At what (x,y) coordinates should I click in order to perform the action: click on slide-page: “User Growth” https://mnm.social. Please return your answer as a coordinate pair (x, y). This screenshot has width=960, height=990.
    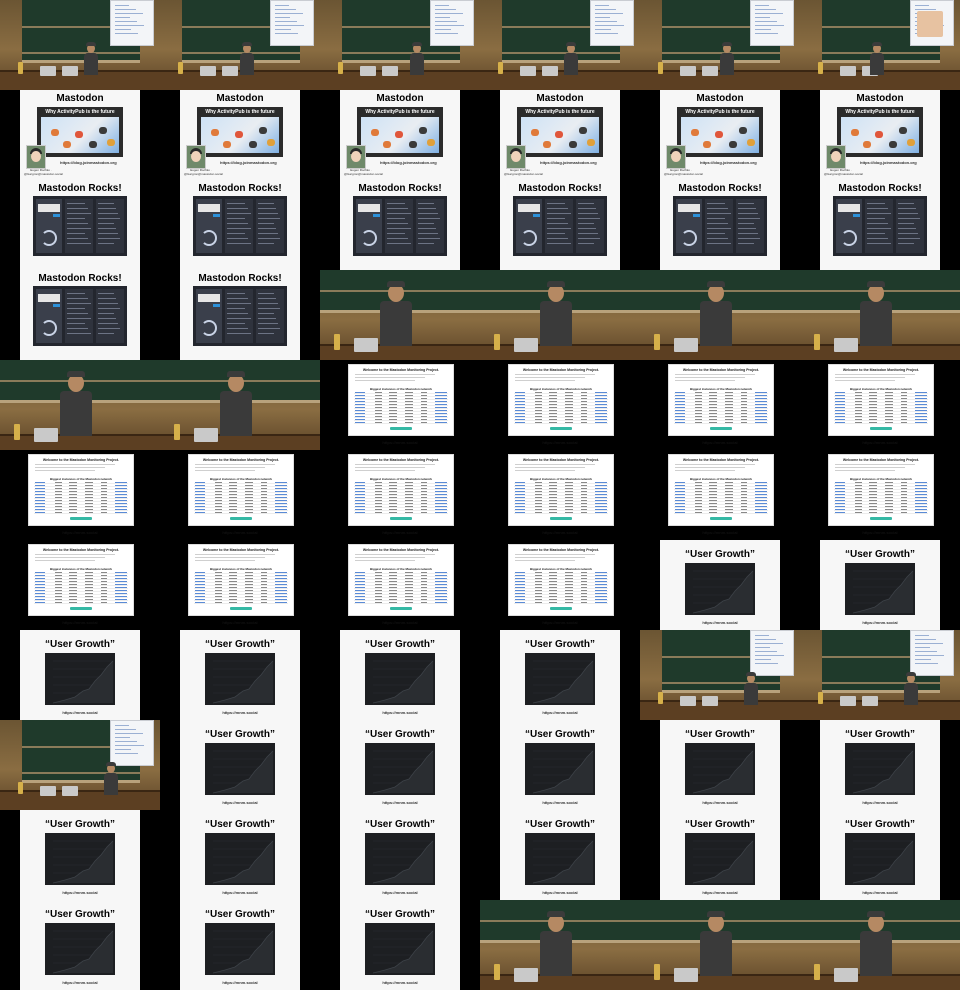
    Looking at the image, I should click on (240, 945).